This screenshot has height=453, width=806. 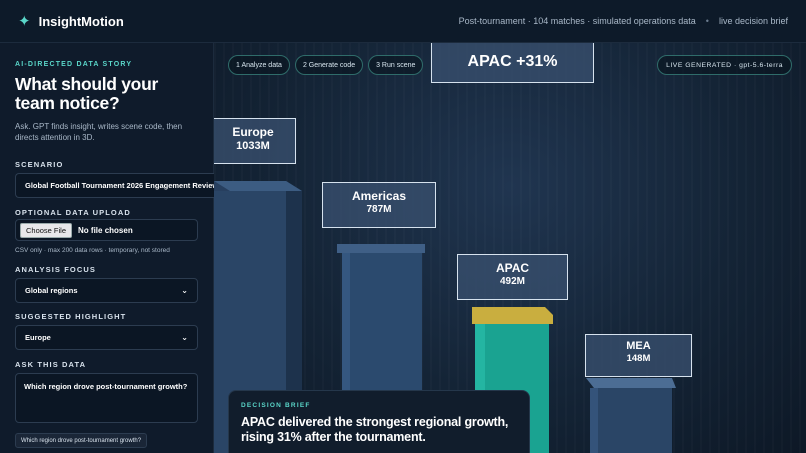 What do you see at coordinates (253, 132) in the screenshot?
I see `bar-label-region: Europe` at bounding box center [253, 132].